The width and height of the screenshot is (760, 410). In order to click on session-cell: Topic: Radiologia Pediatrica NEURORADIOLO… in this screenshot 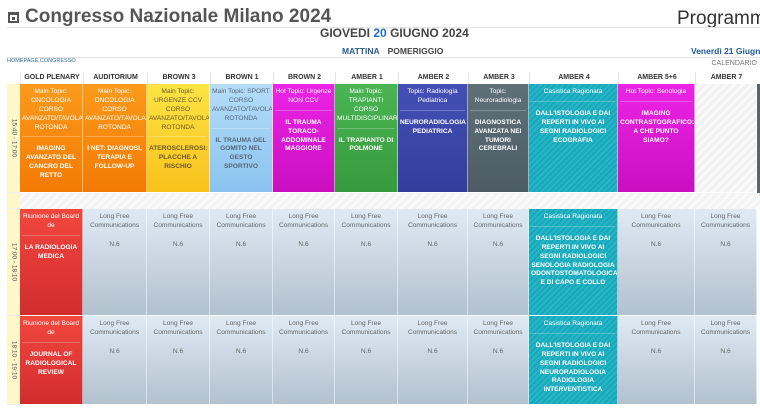, I will do `click(433, 138)`.